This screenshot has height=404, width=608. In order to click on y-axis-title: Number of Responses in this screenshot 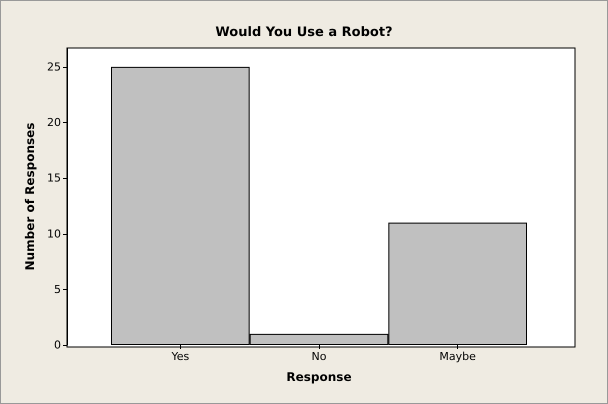, I will do `click(30, 196)`.